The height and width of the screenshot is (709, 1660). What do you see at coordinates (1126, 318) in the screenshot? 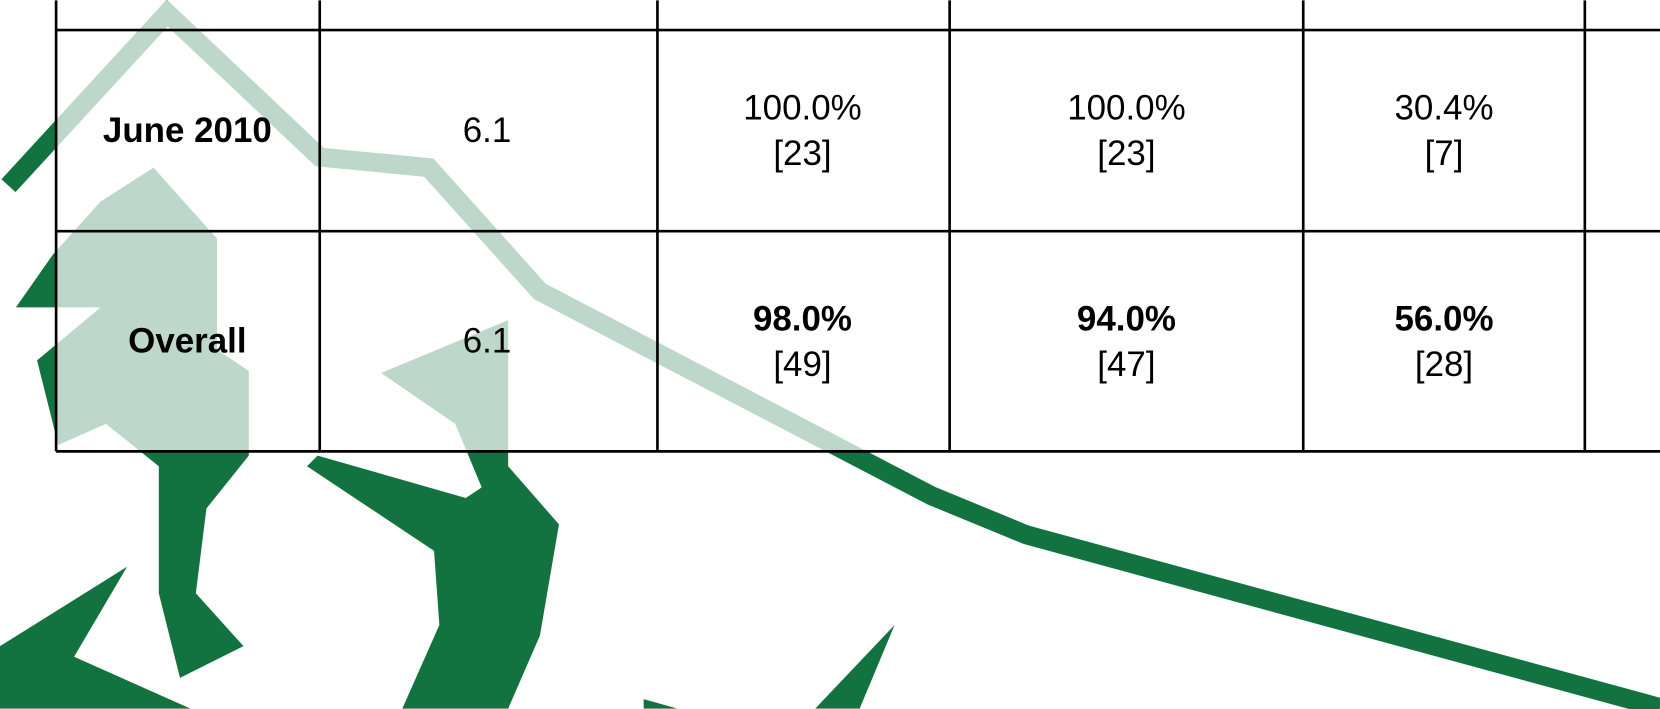
I see `percent: 94.0%` at bounding box center [1126, 318].